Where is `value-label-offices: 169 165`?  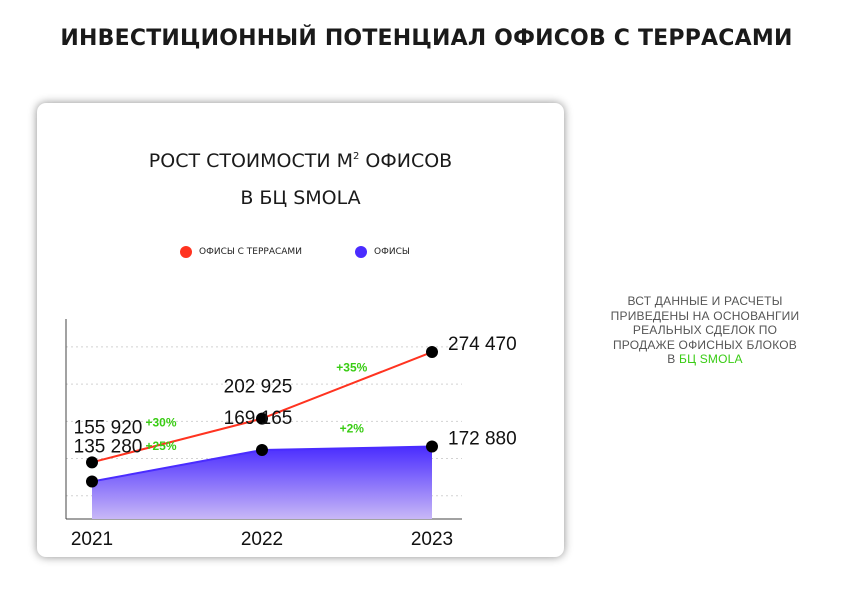 value-label-offices: 169 165 is located at coordinates (258, 418).